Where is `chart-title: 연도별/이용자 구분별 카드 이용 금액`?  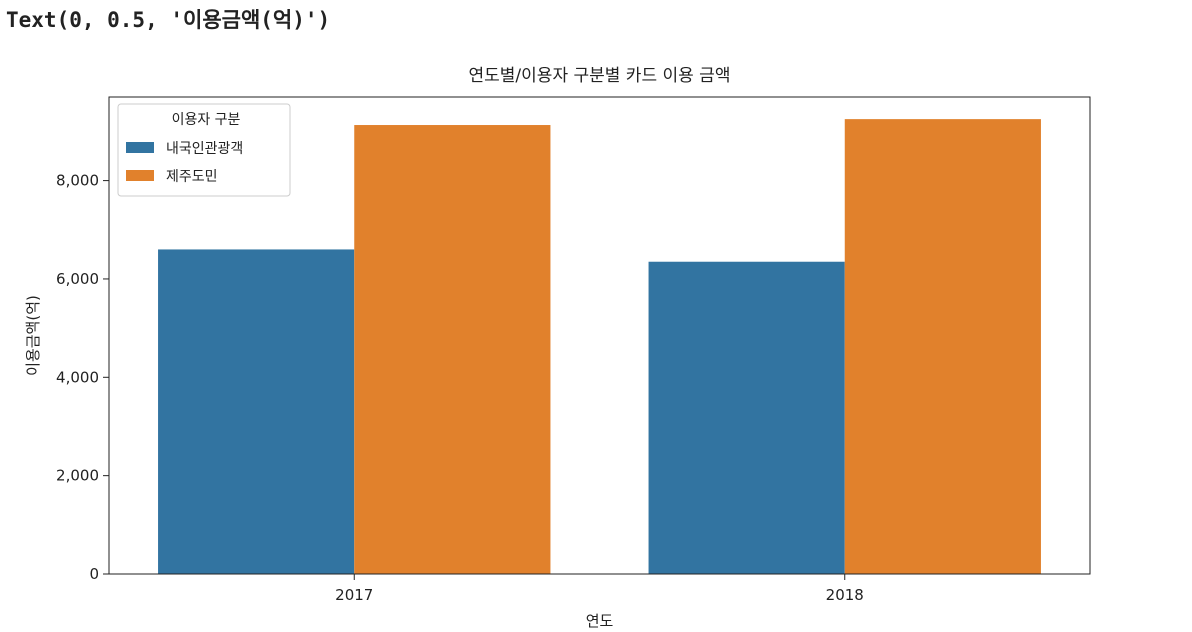
chart-title: 연도별/이용자 구분별 카드 이용 금액 is located at coordinates (600, 76).